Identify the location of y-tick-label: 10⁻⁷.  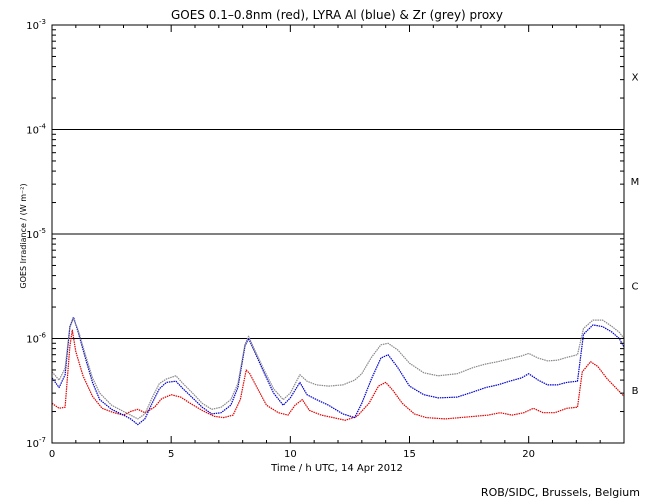
(36, 443).